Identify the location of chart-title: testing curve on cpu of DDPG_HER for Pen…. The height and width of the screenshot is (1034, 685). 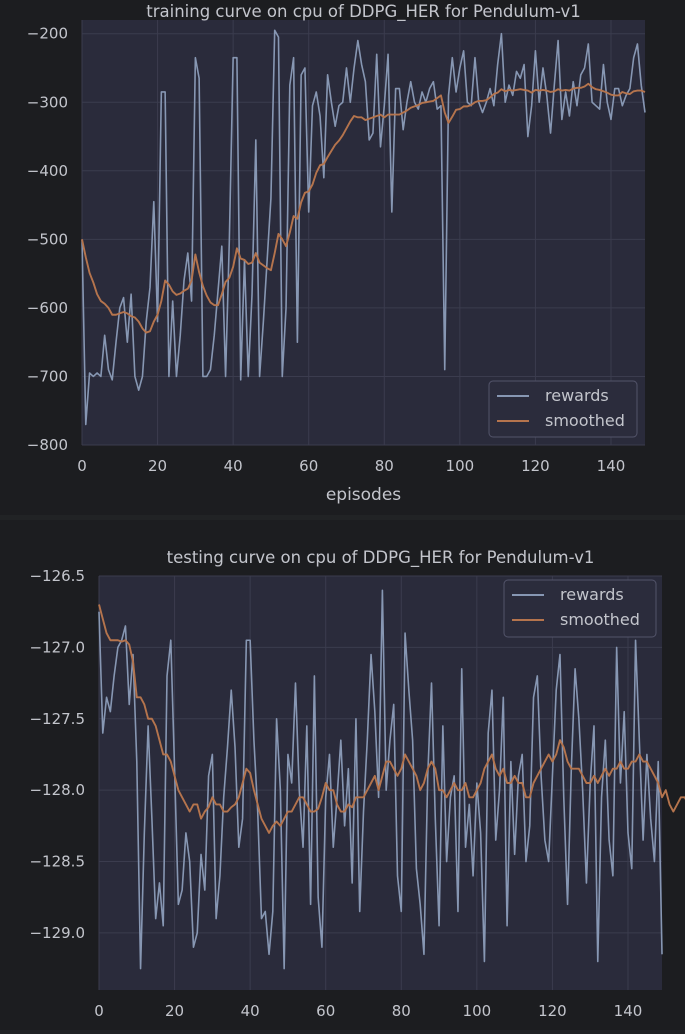
(381, 558).